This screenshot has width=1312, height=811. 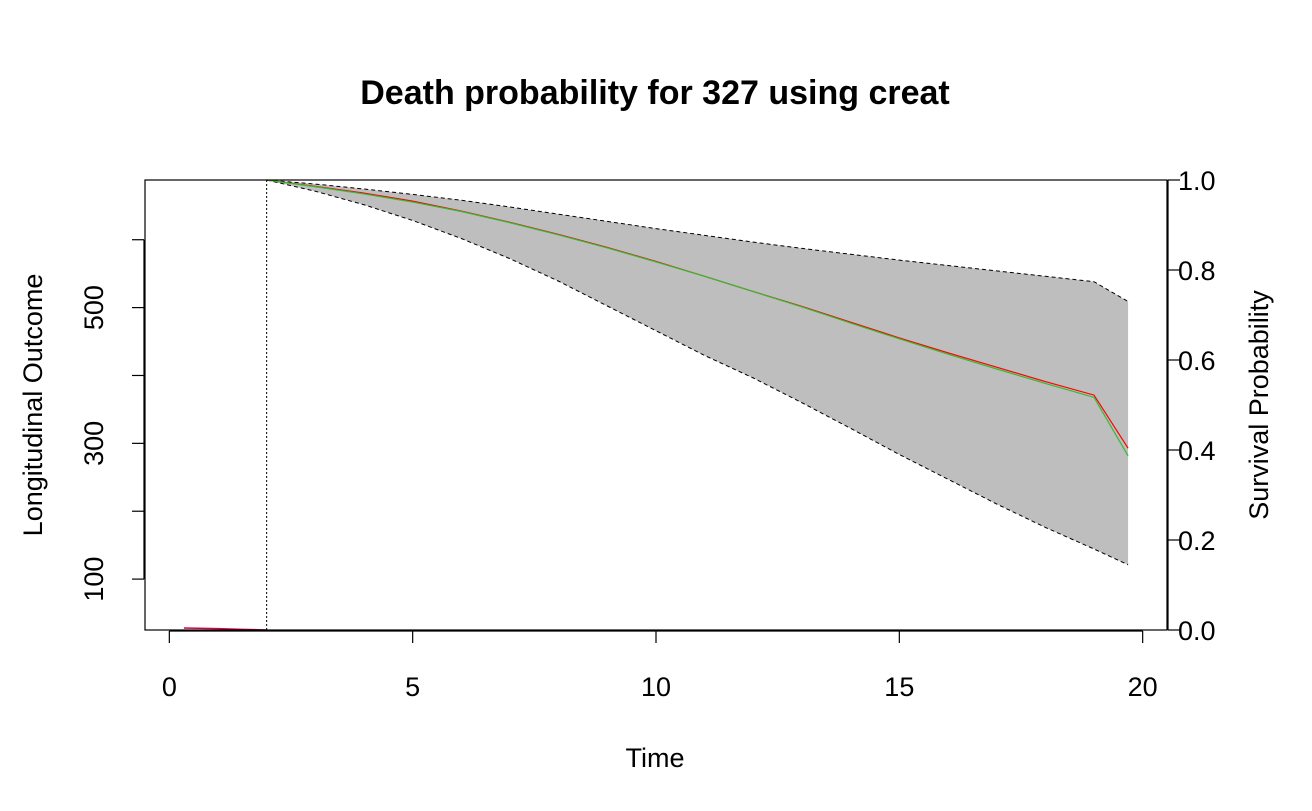 I want to click on x-tick-label: 15, so click(x=899, y=687).